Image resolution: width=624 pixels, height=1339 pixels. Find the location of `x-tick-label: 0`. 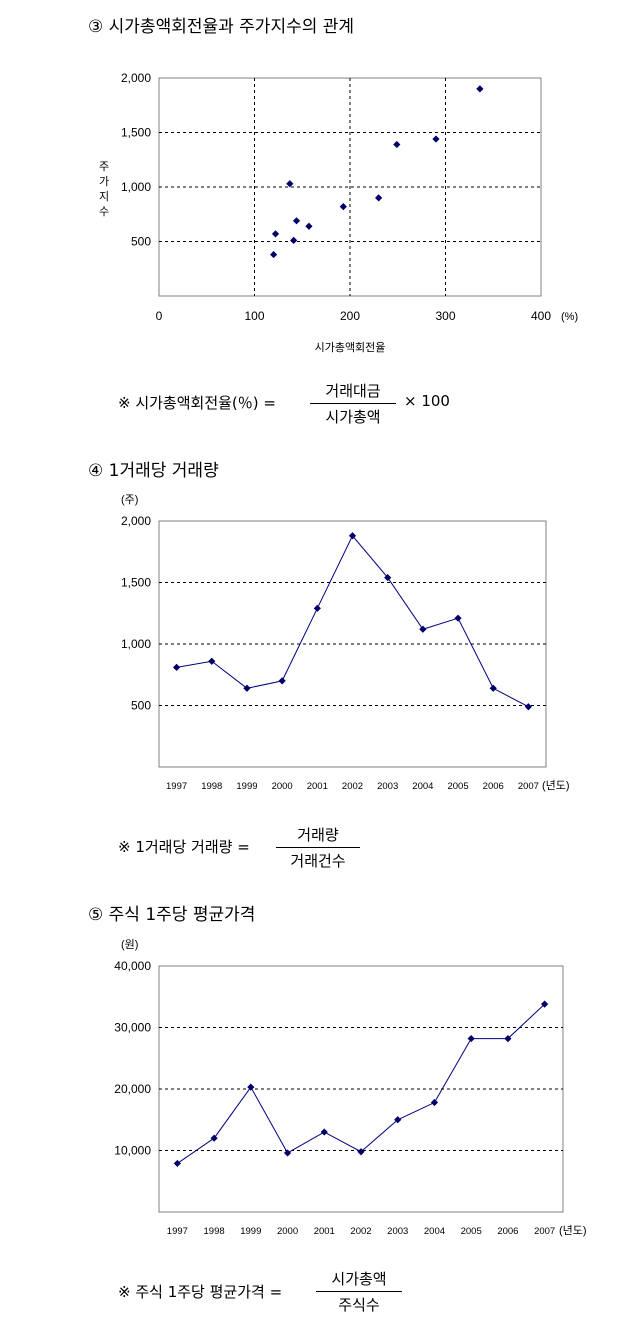

x-tick-label: 0 is located at coordinates (159, 316).